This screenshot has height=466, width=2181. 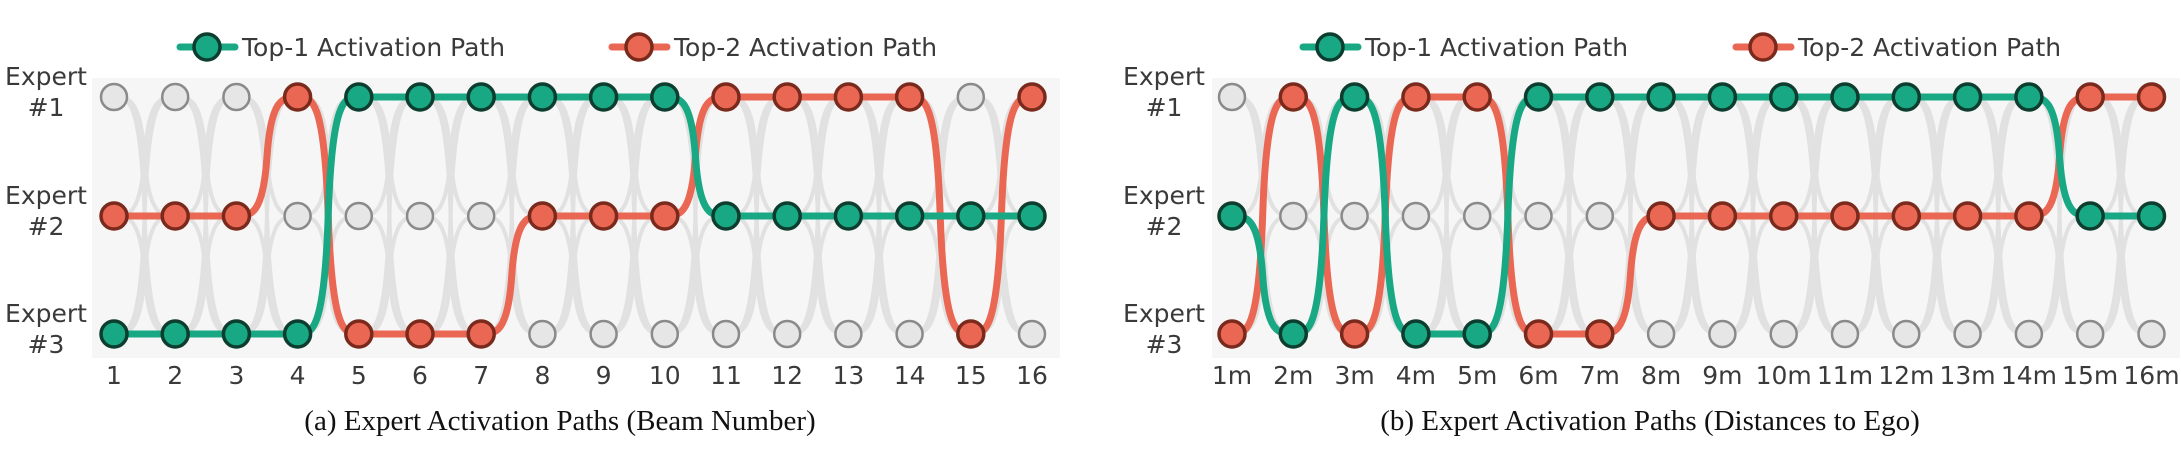 What do you see at coordinates (481, 375) in the screenshot?
I see `x-tick-label: 7` at bounding box center [481, 375].